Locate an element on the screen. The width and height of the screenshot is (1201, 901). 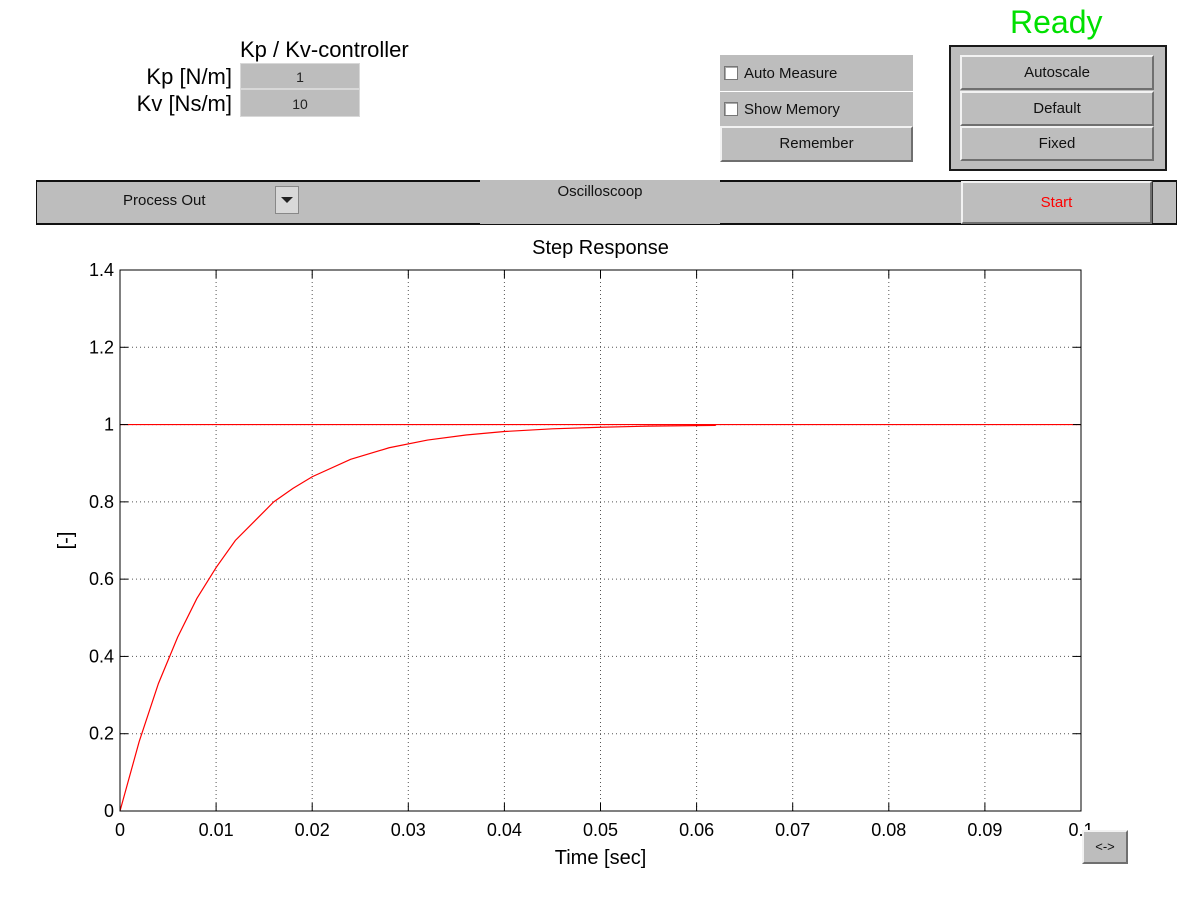
y-tick-label: 0.6 is located at coordinates (101, 579).